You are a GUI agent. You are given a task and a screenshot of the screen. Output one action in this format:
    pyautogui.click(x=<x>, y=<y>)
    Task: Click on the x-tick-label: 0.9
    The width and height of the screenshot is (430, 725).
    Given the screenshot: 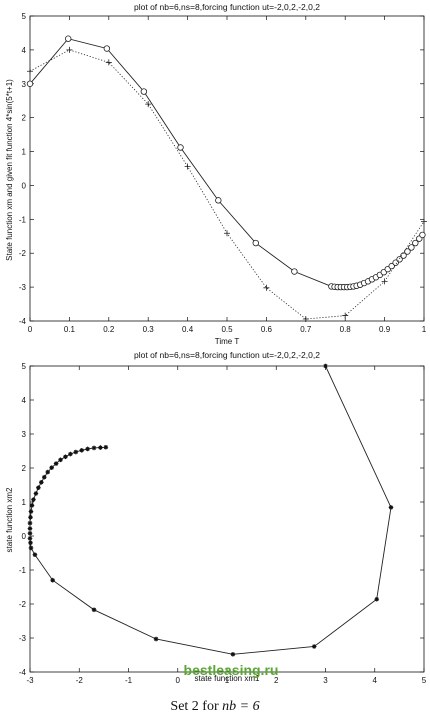 What is the action you would take?
    pyautogui.click(x=385, y=329)
    